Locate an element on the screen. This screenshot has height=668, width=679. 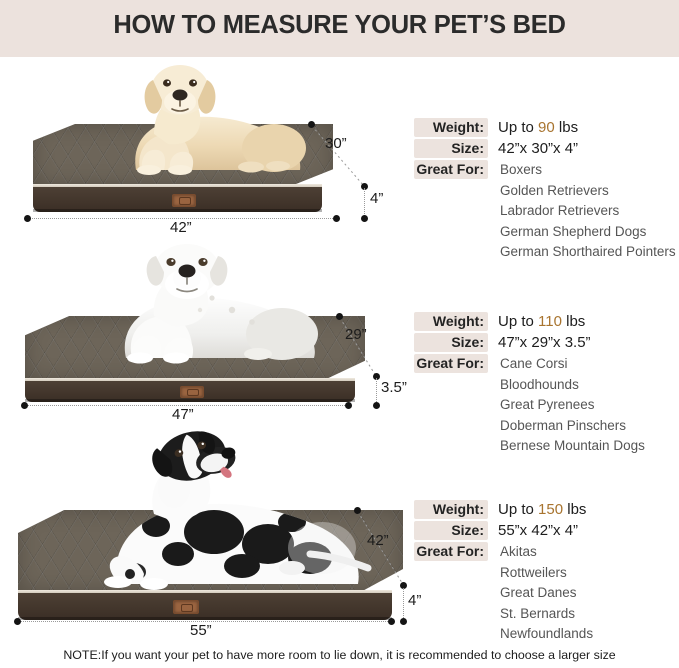
weight-value-xxlarge: Up to 150 lbs is located at coordinates (542, 509).